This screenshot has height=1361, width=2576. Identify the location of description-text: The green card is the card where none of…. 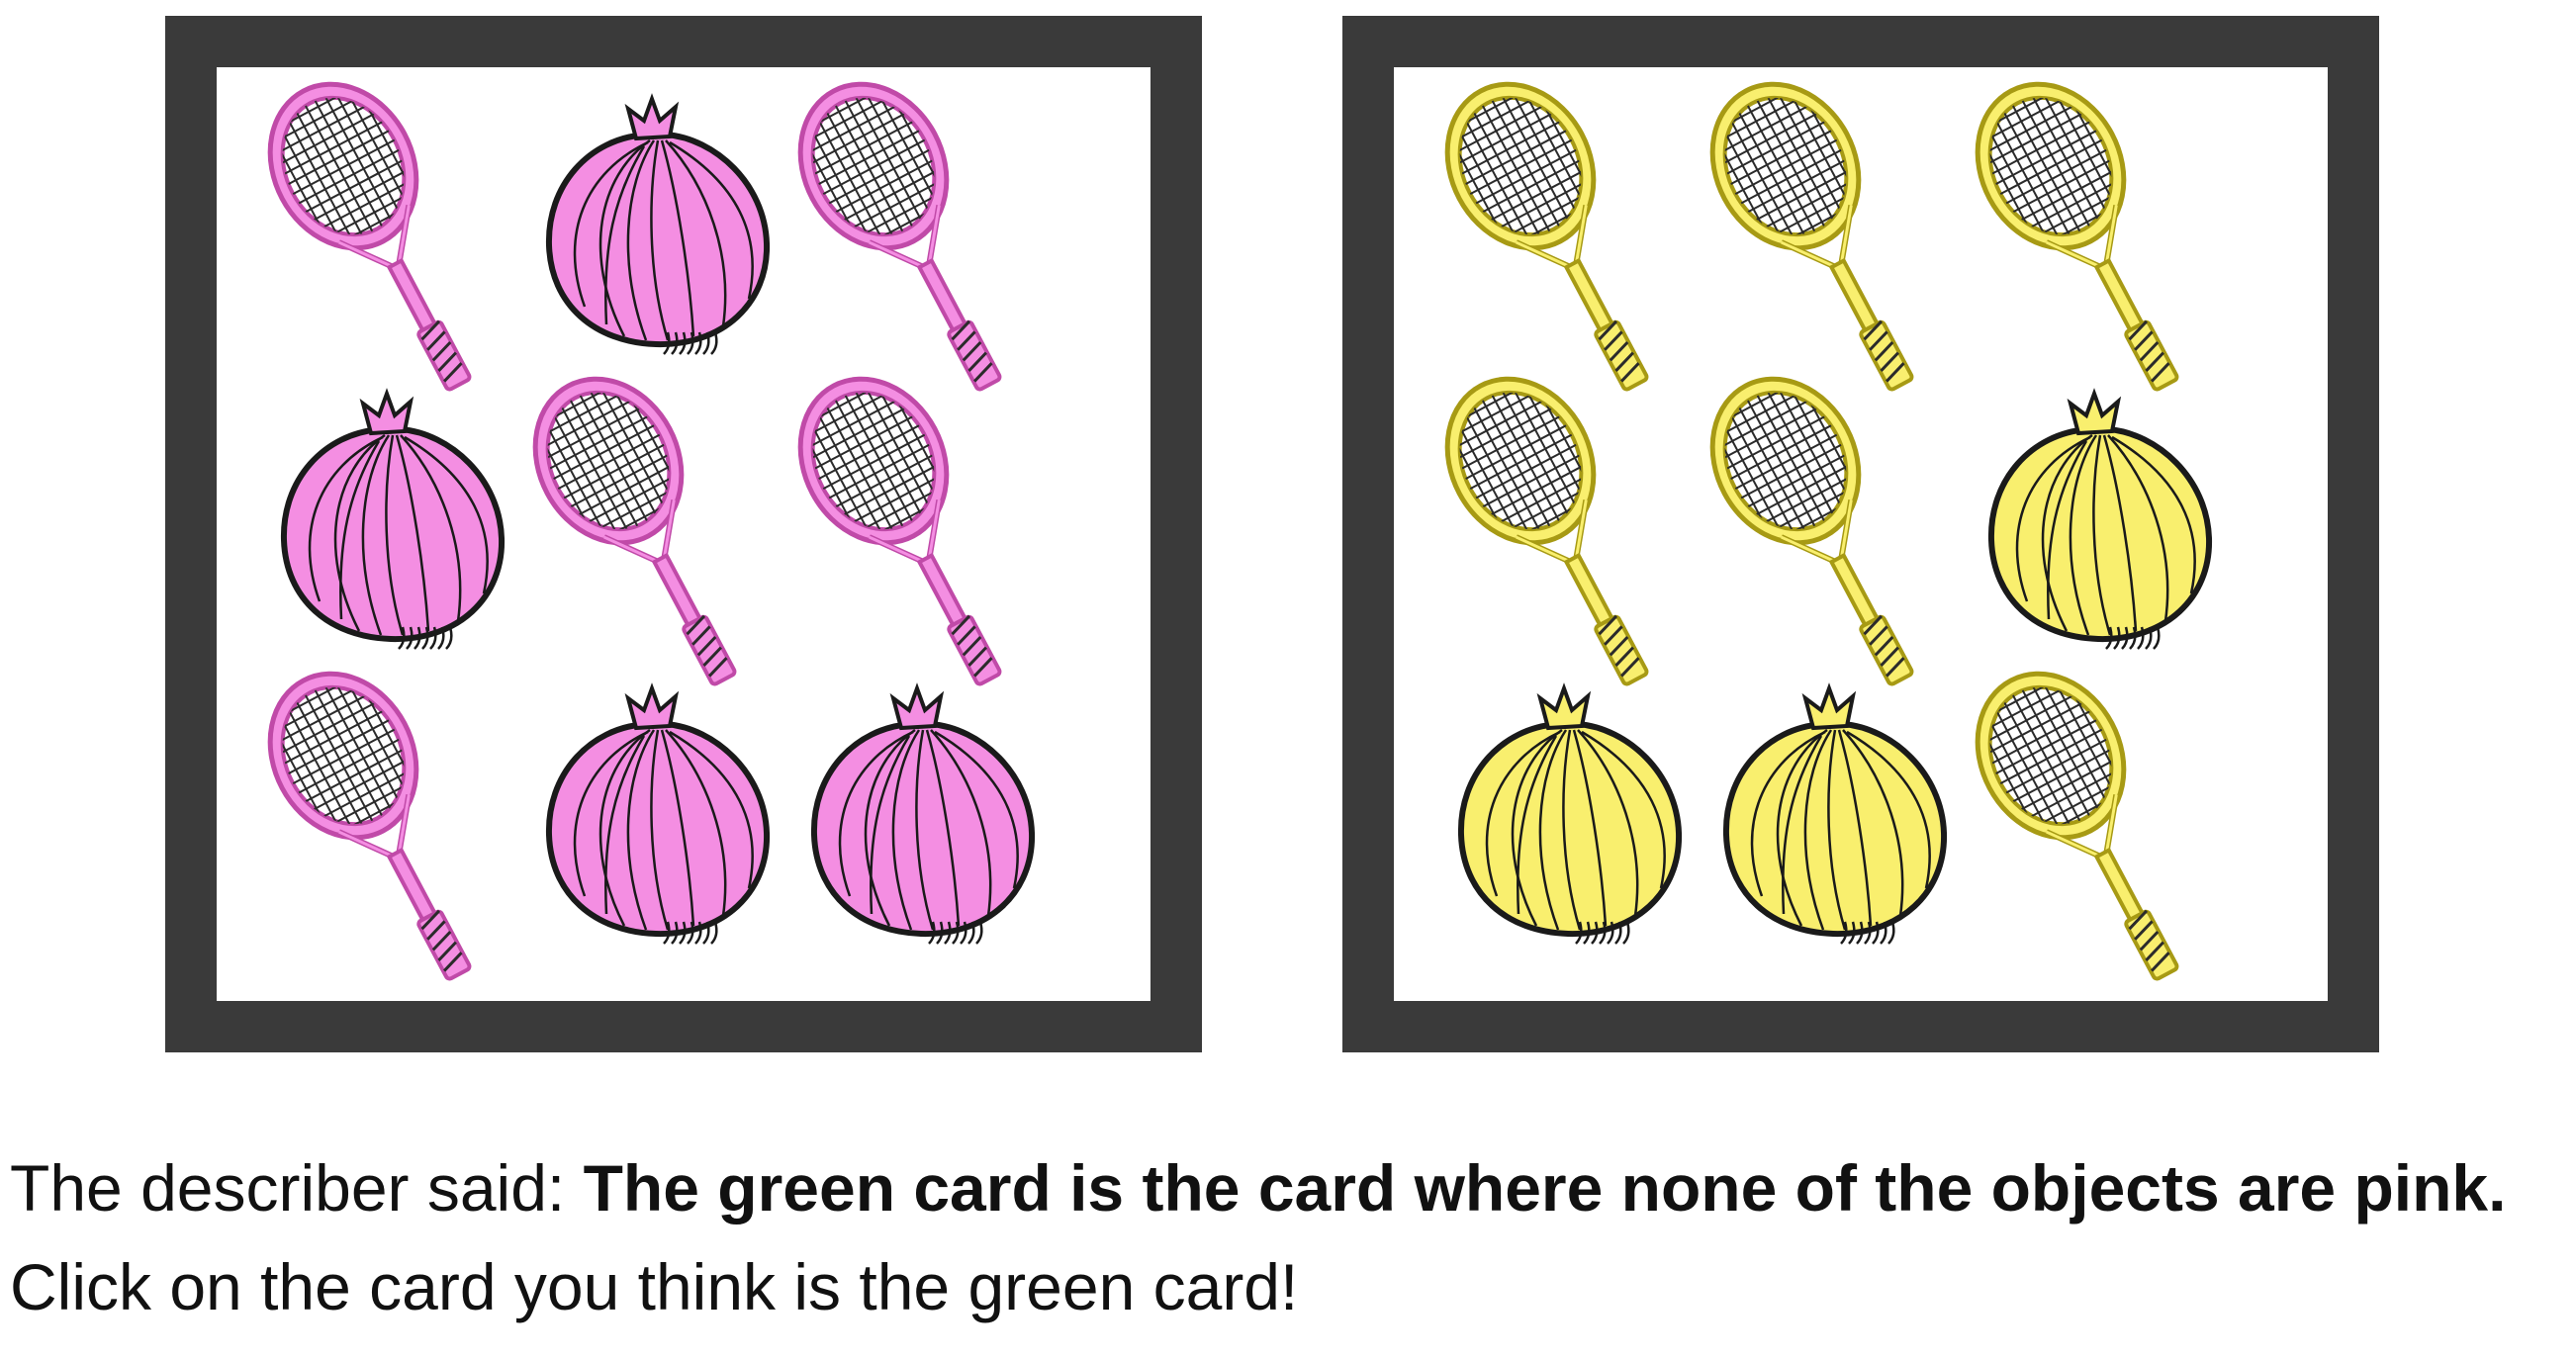
(1545, 1188).